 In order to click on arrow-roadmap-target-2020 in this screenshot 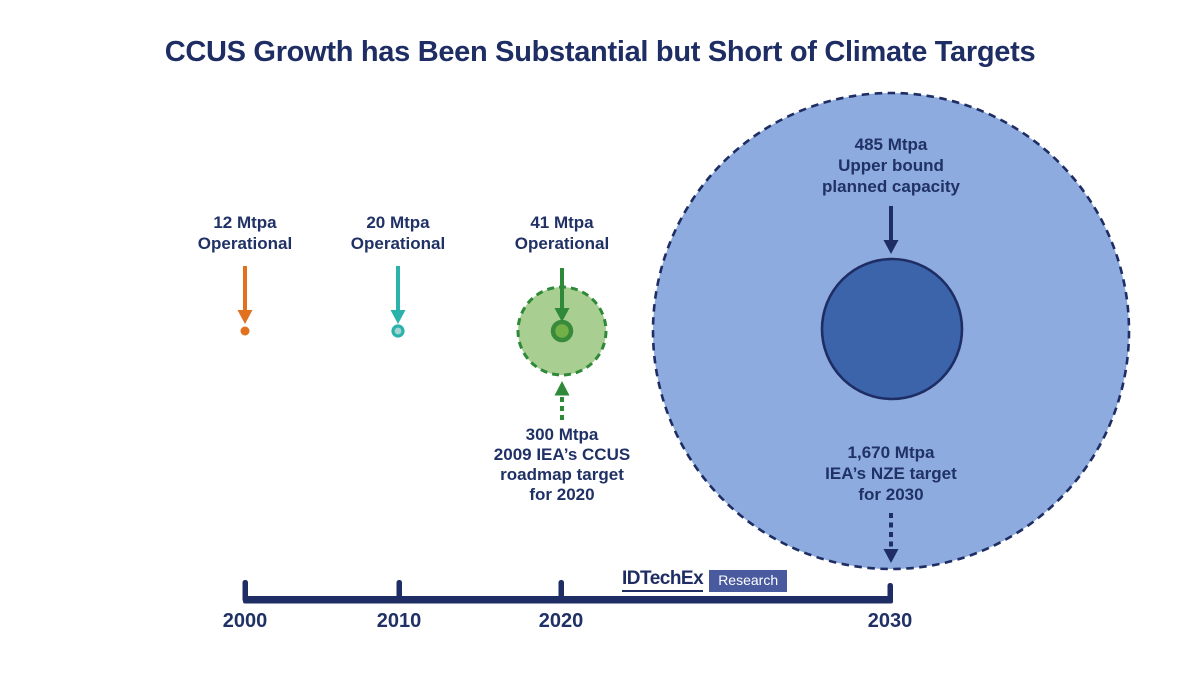, I will do `click(562, 400)`.